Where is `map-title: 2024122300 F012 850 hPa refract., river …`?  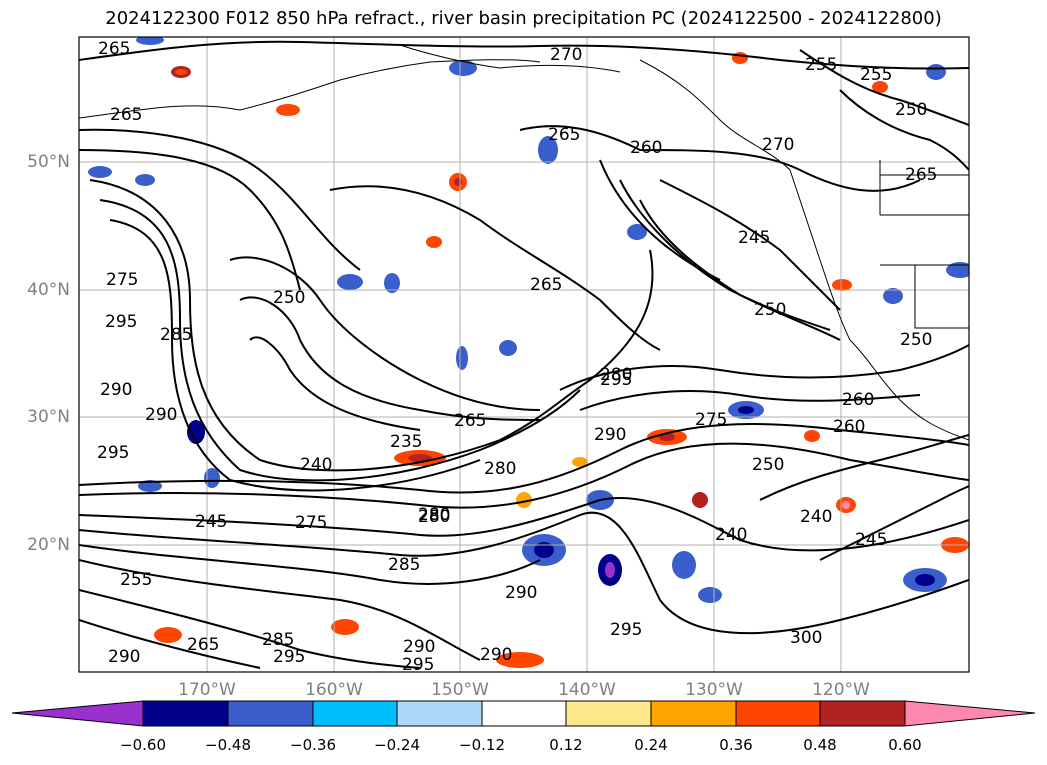
map-title: 2024122300 F012 850 hPa refract., river … is located at coordinates (523, 18).